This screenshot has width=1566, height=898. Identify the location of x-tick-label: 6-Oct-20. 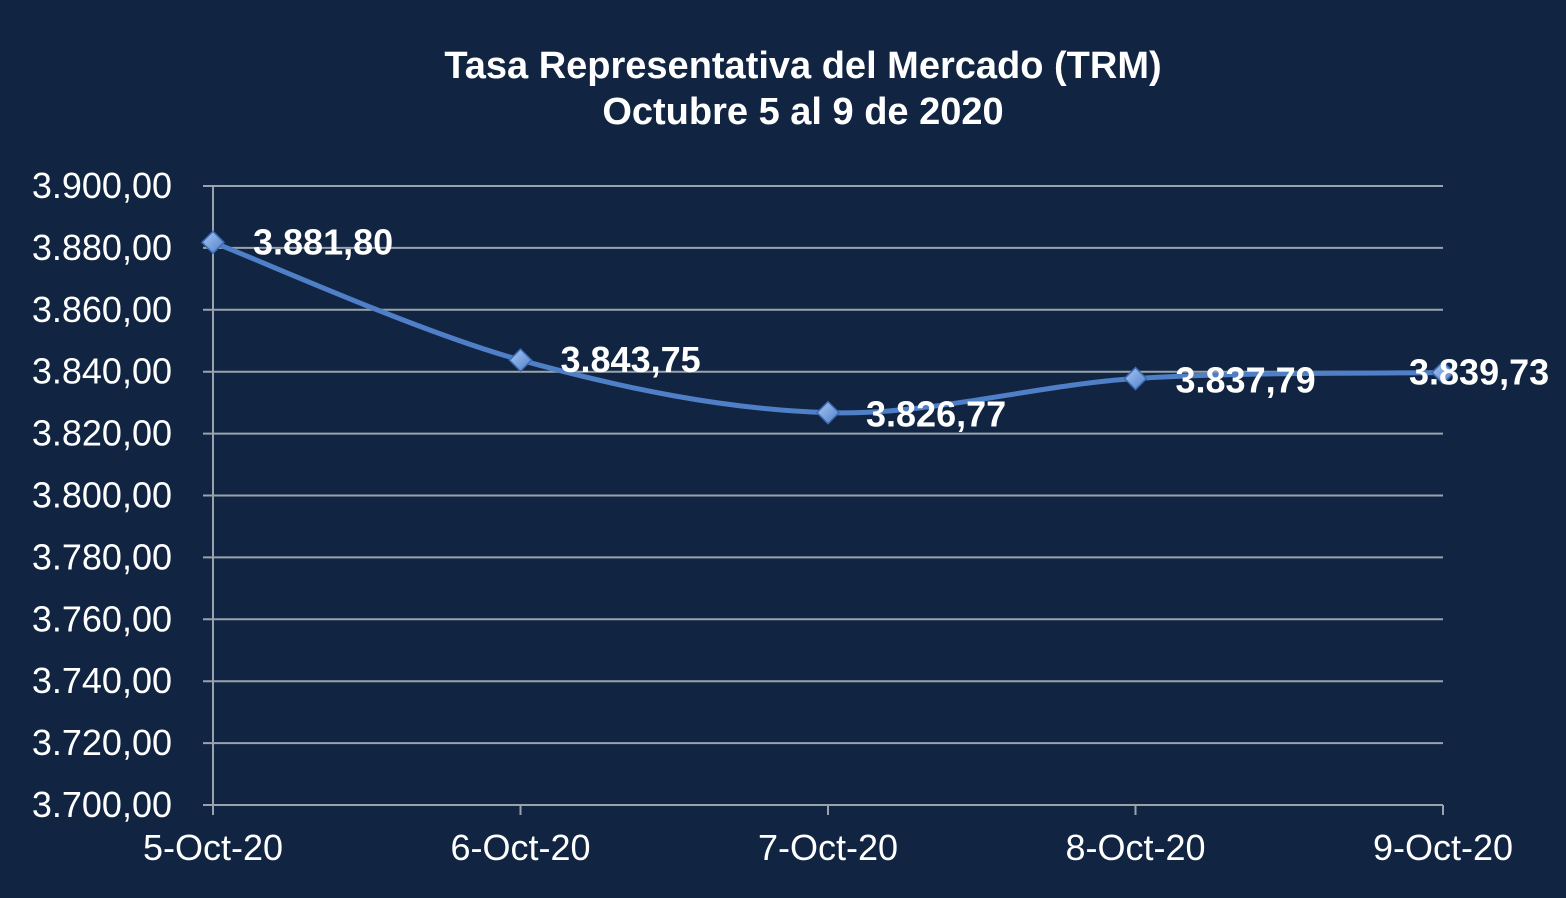
(520, 847).